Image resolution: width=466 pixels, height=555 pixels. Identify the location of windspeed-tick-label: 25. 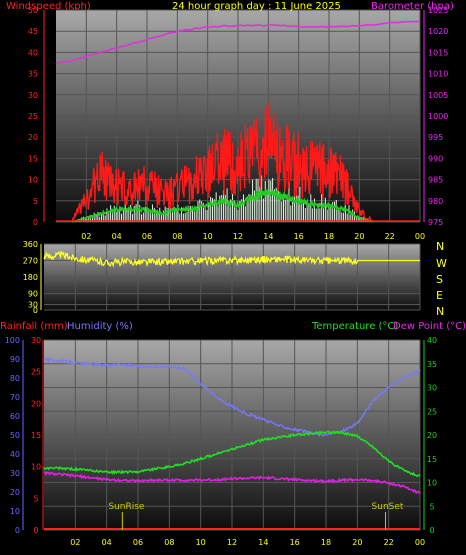
(33, 116).